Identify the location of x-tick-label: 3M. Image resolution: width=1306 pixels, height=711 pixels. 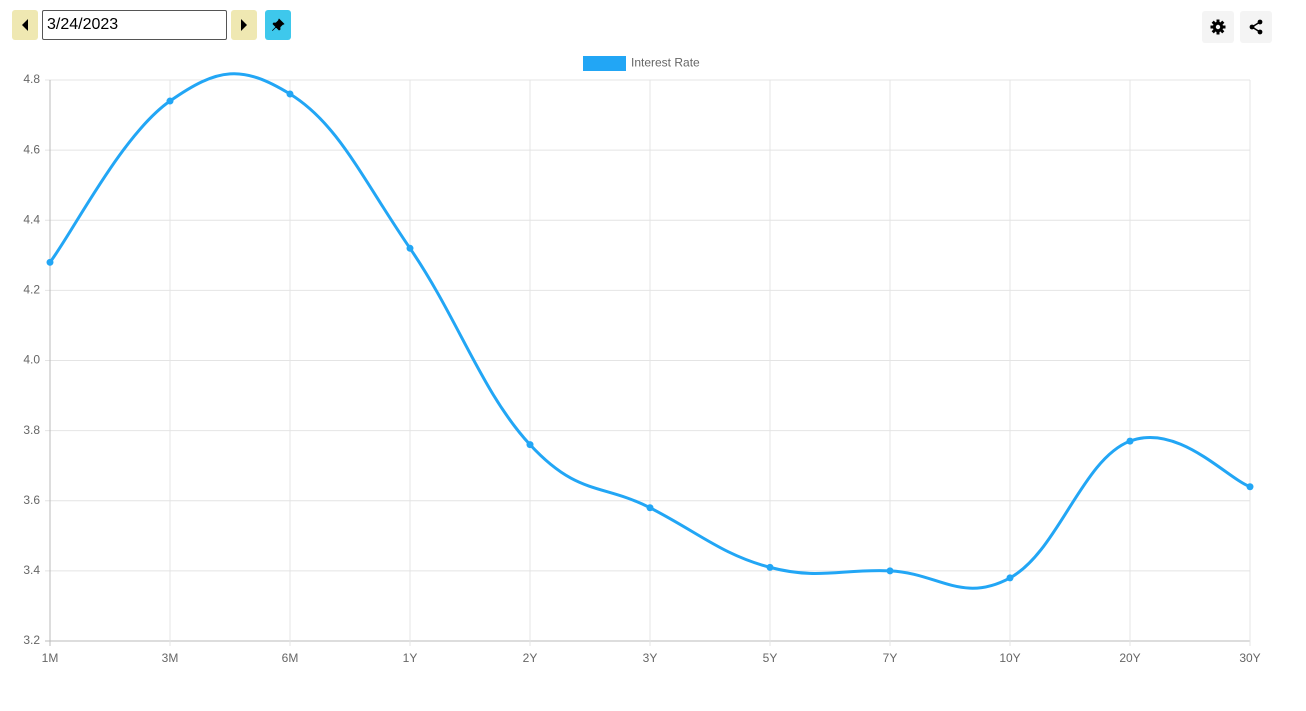
(170, 658).